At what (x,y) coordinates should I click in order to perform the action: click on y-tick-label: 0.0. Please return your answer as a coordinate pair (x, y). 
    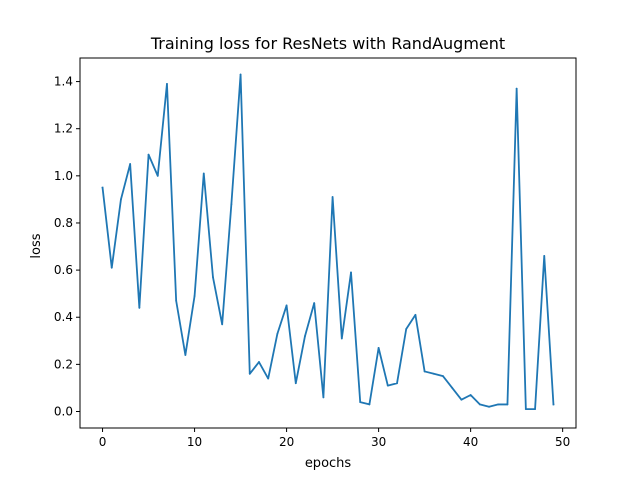
    Looking at the image, I should click on (63, 412).